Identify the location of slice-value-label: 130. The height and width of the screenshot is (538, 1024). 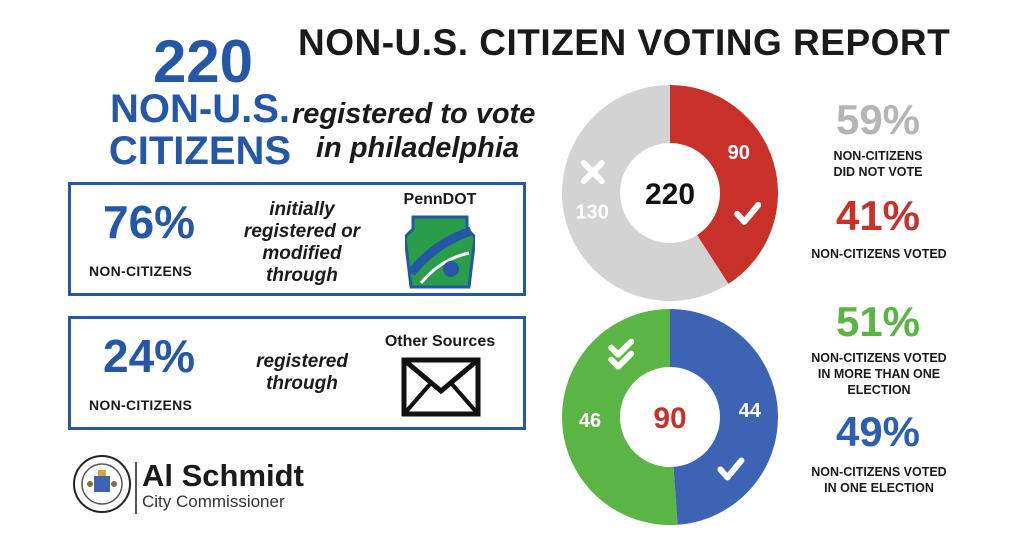
(592, 213).